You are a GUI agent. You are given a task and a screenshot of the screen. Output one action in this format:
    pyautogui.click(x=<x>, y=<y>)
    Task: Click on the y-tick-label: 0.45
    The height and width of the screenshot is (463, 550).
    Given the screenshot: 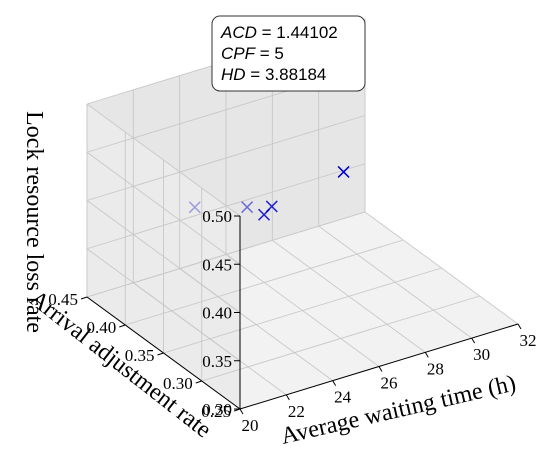 What is the action you would take?
    pyautogui.click(x=63, y=299)
    